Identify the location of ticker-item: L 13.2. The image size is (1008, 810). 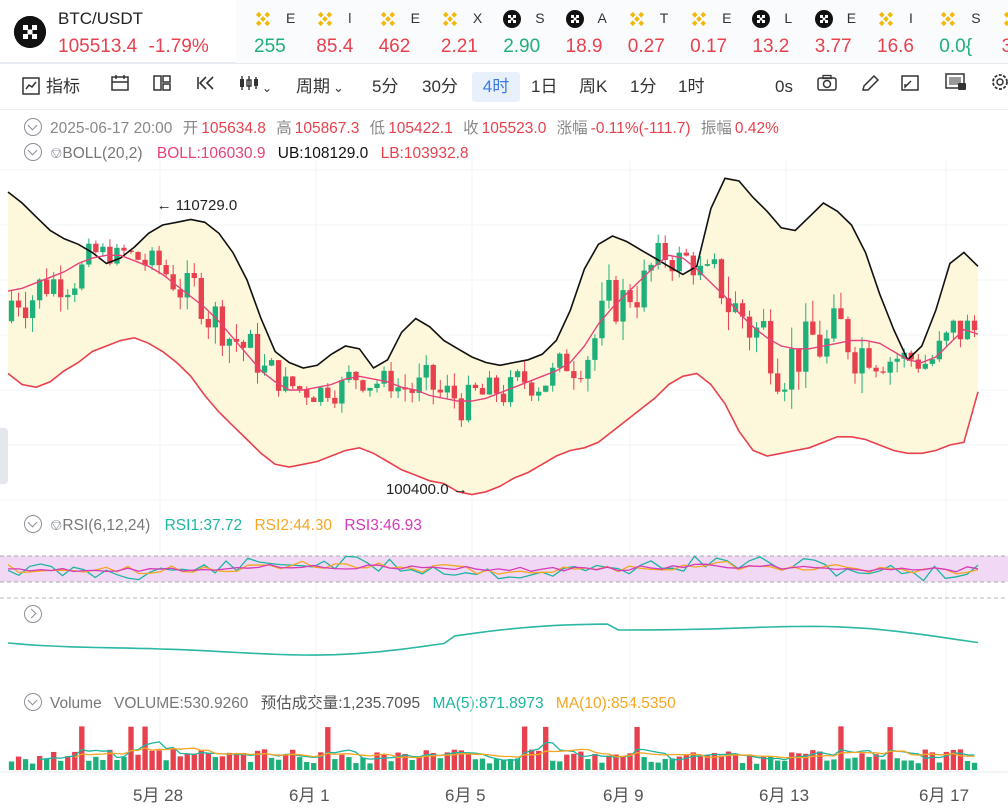
(769, 32).